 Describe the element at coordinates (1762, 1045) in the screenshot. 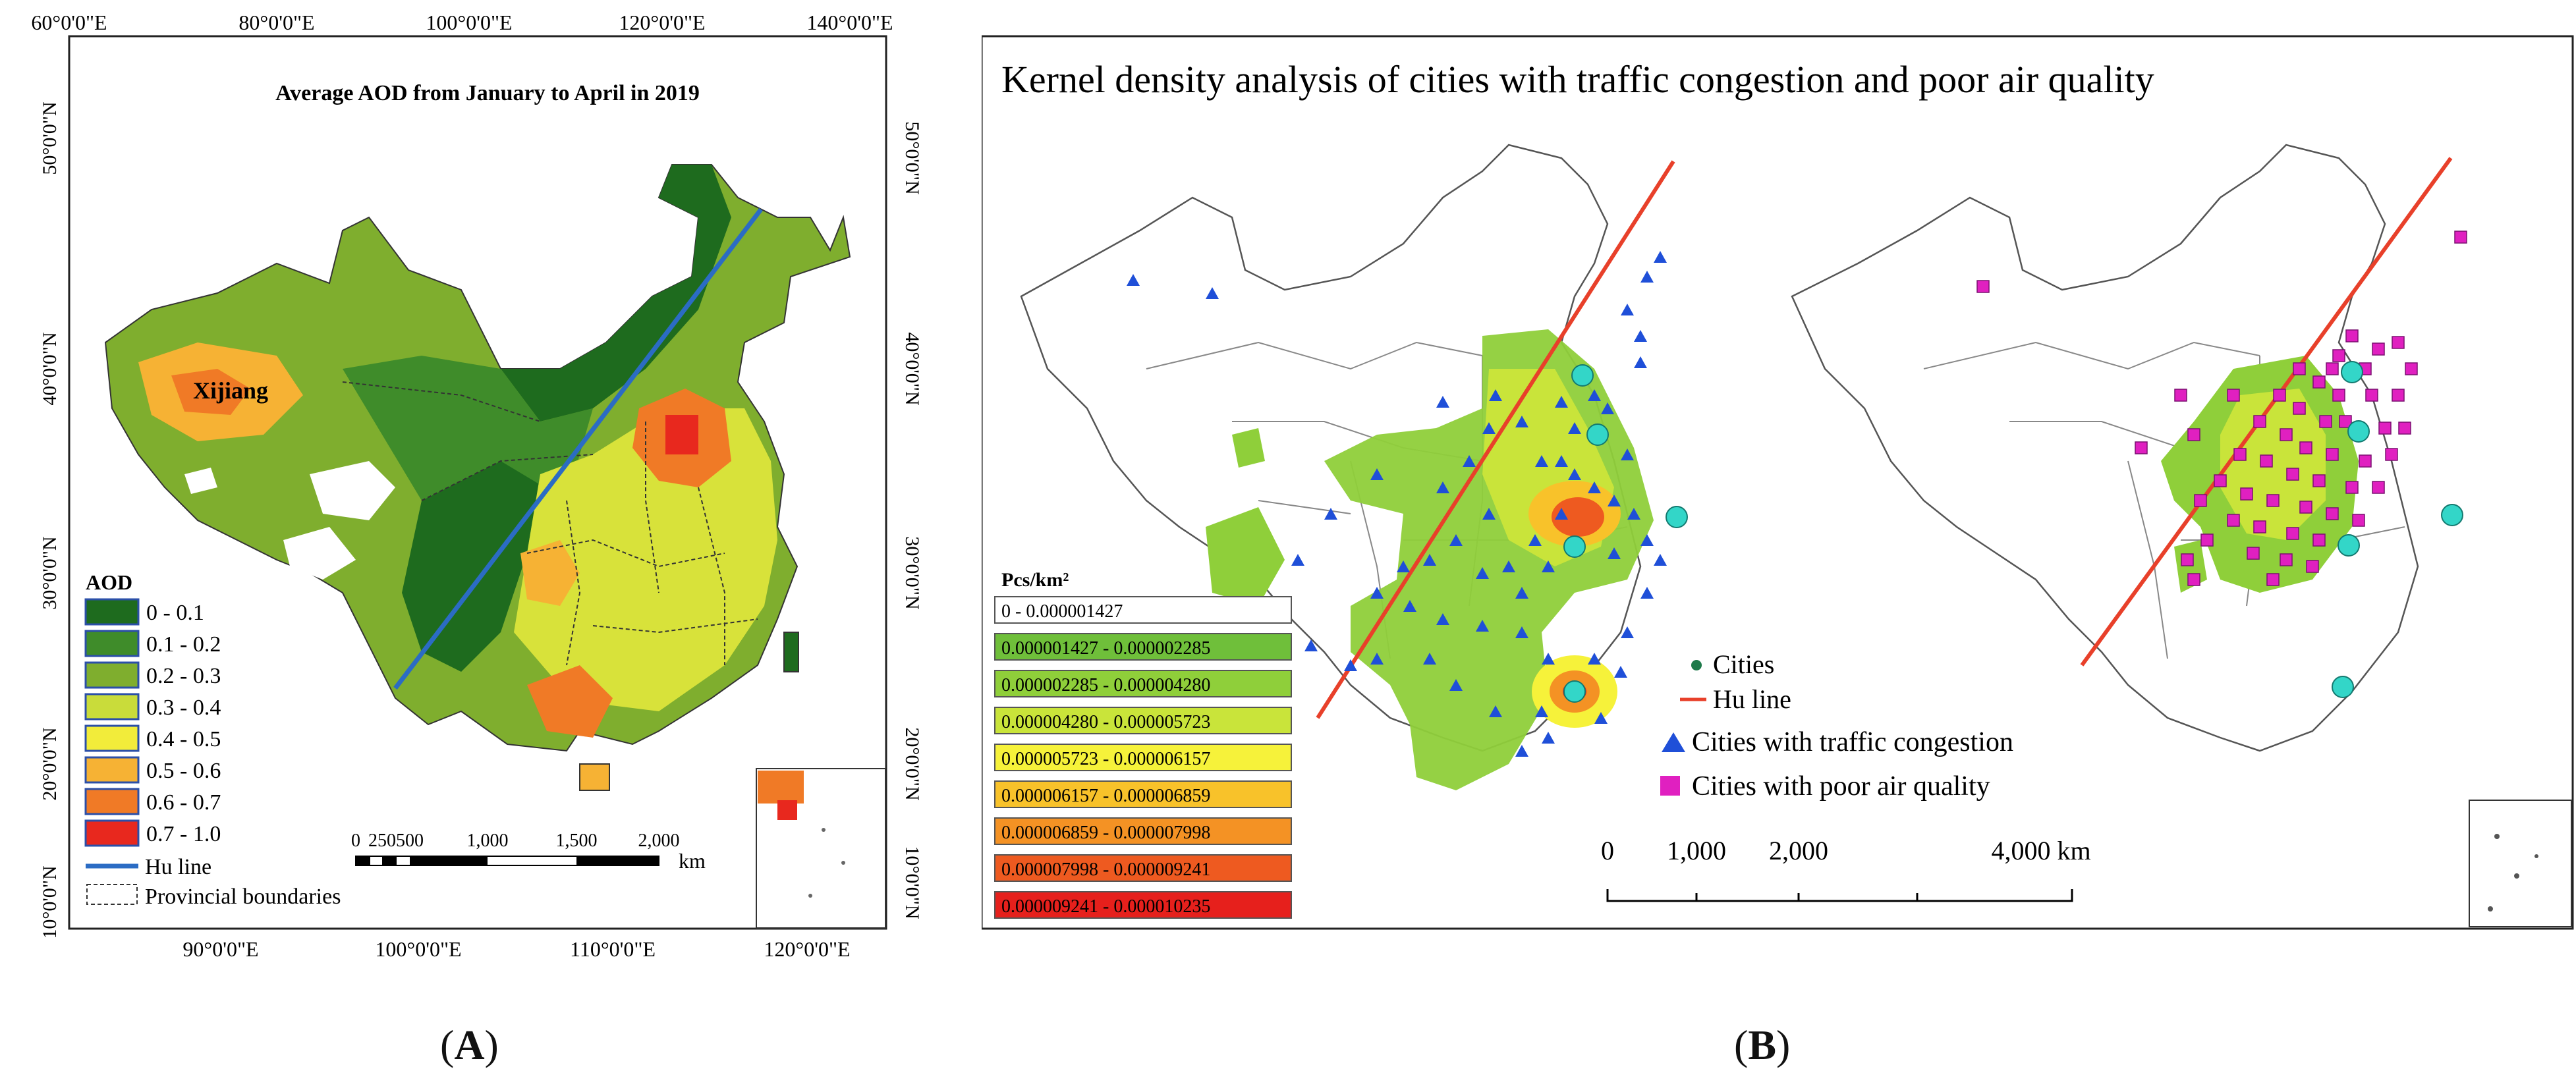

I see `panel-label-b: (B)` at that location.